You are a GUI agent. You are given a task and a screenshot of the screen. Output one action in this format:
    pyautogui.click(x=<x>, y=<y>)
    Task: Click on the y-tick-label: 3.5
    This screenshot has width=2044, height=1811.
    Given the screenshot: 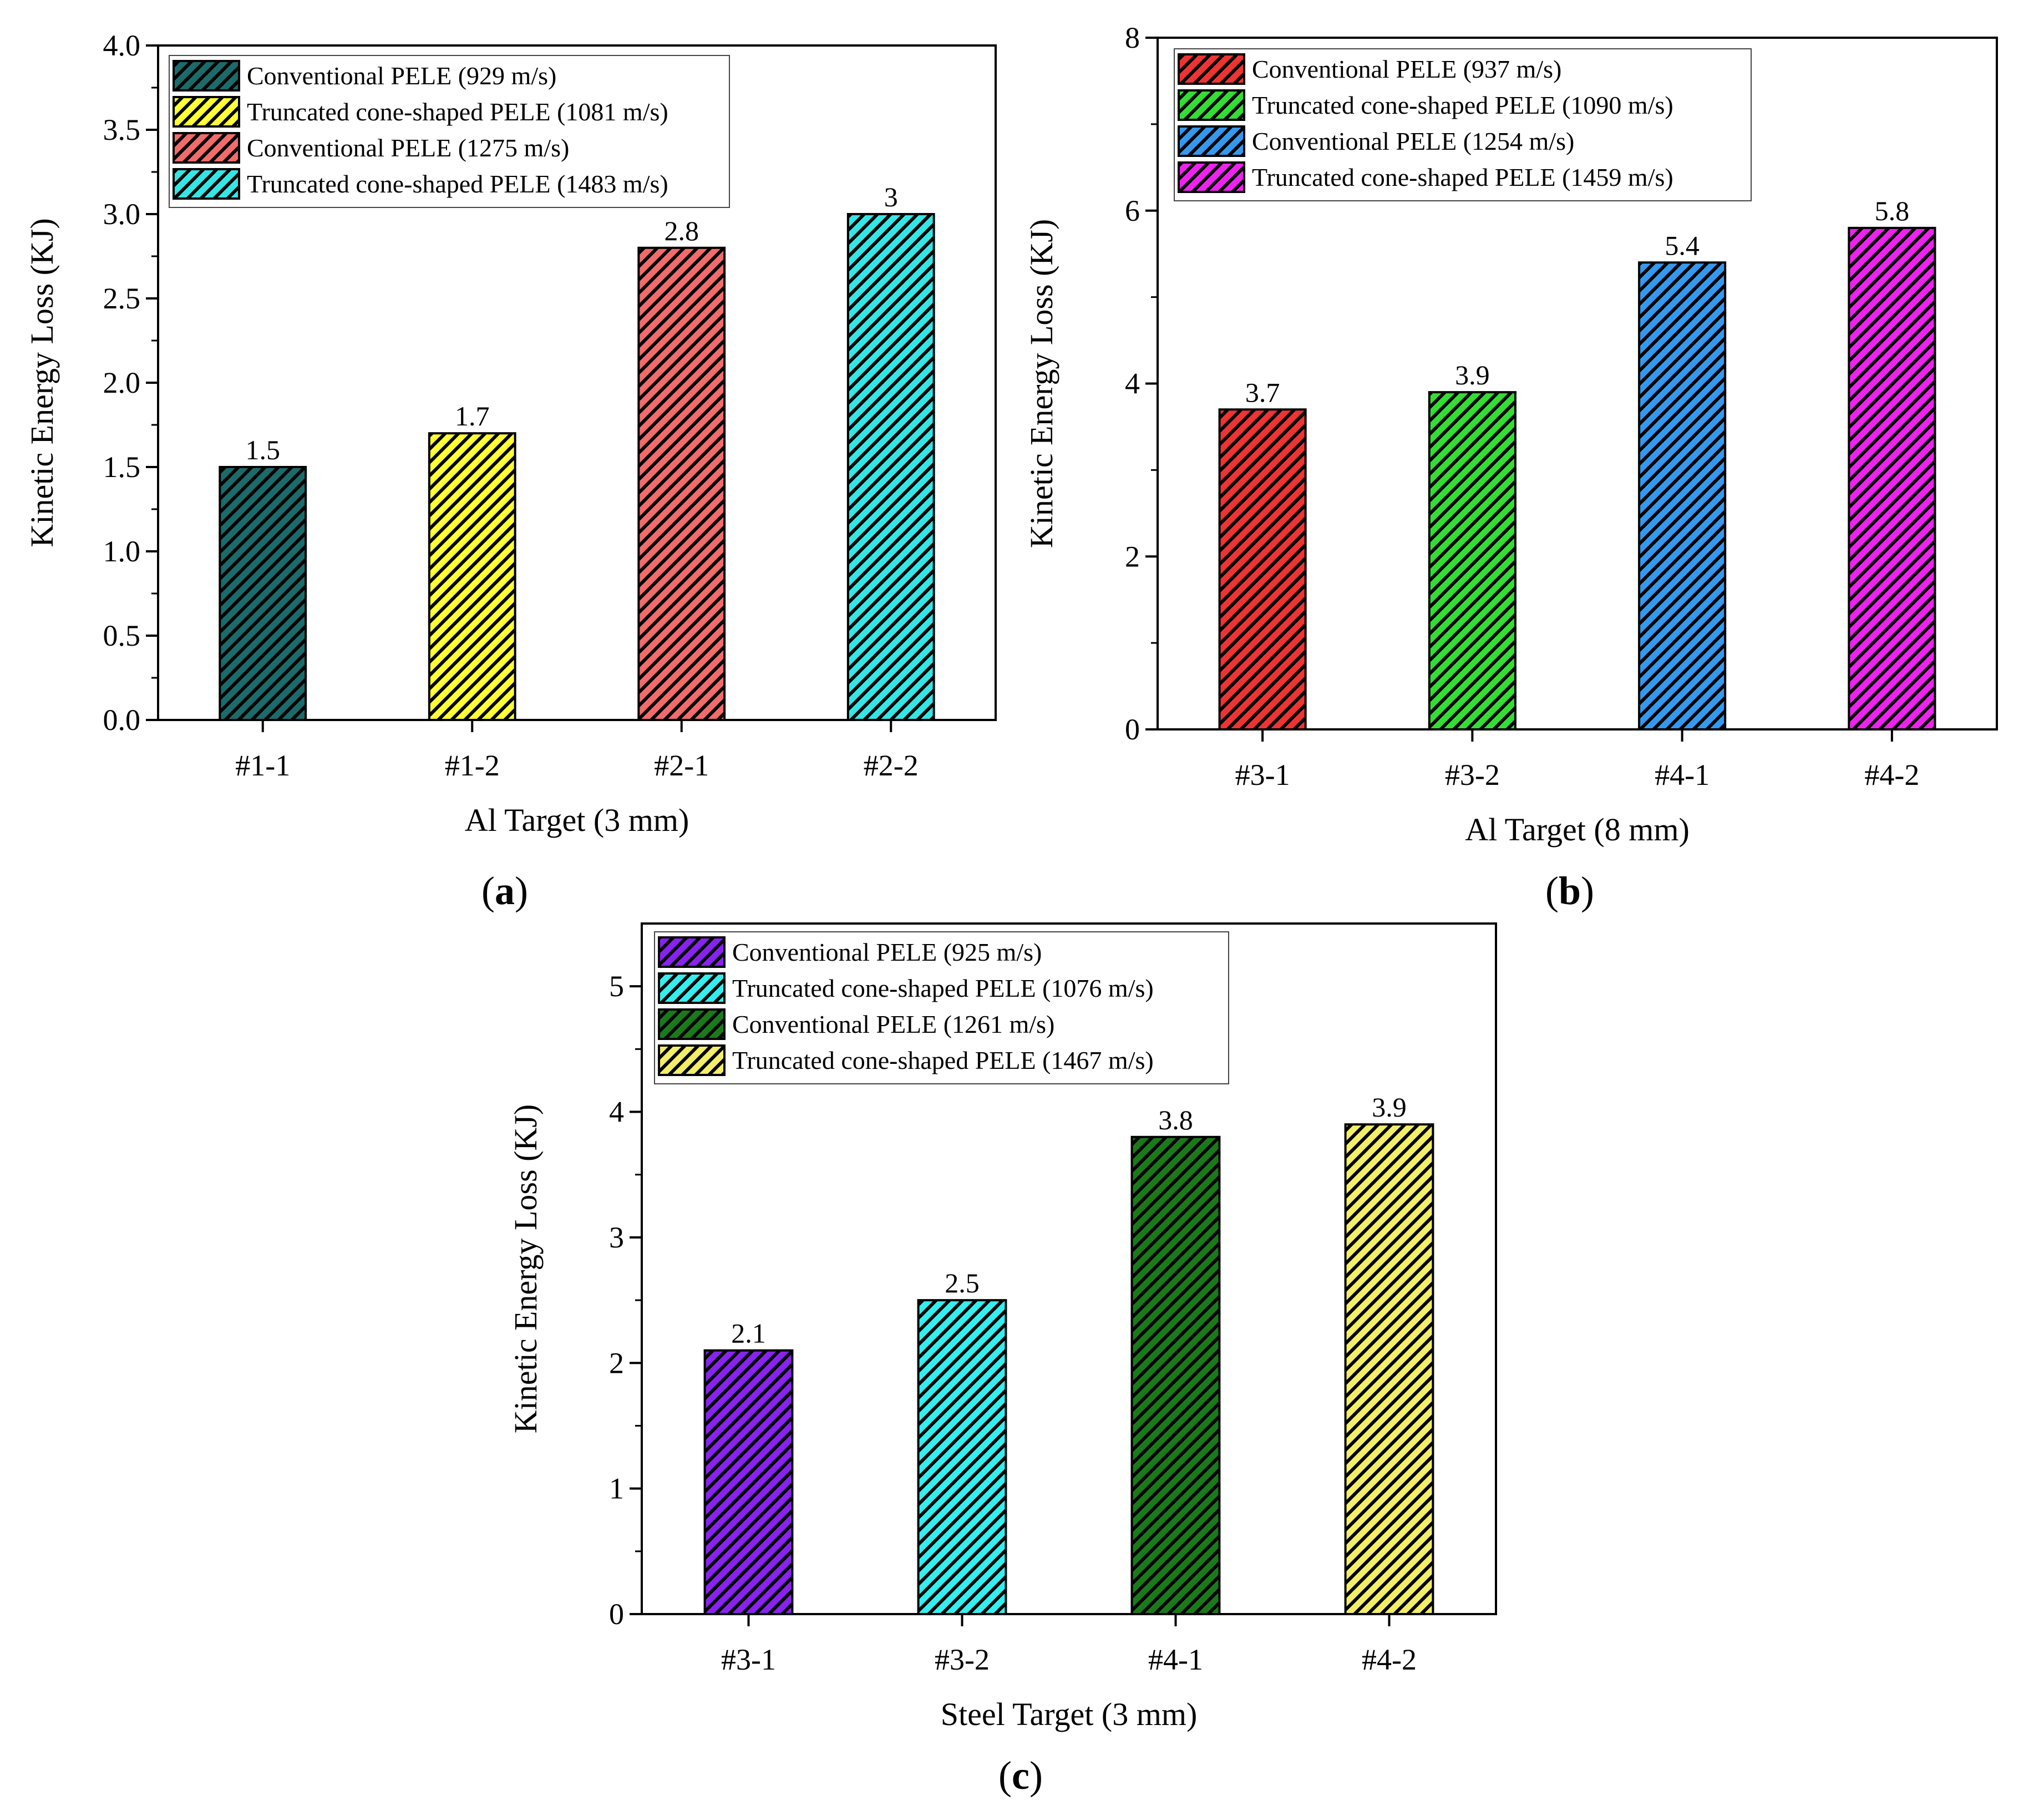 What is the action you would take?
    pyautogui.click(x=122, y=129)
    